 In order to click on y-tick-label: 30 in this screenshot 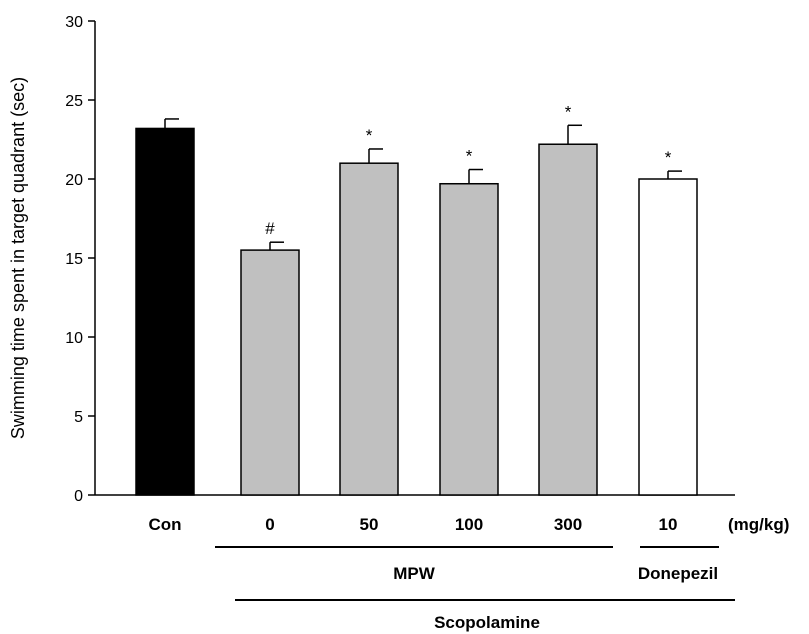, I will do `click(74, 22)`.